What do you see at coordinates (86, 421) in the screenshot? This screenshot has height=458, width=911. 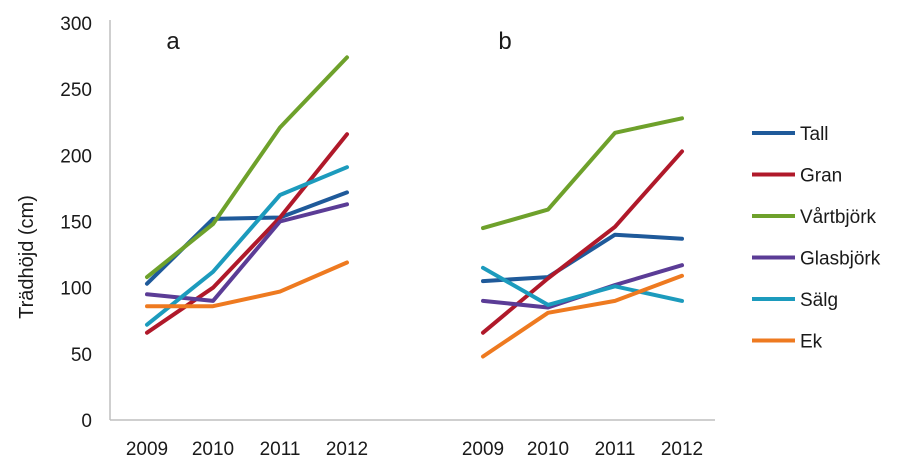 I see `y-tick-label: 0` at bounding box center [86, 421].